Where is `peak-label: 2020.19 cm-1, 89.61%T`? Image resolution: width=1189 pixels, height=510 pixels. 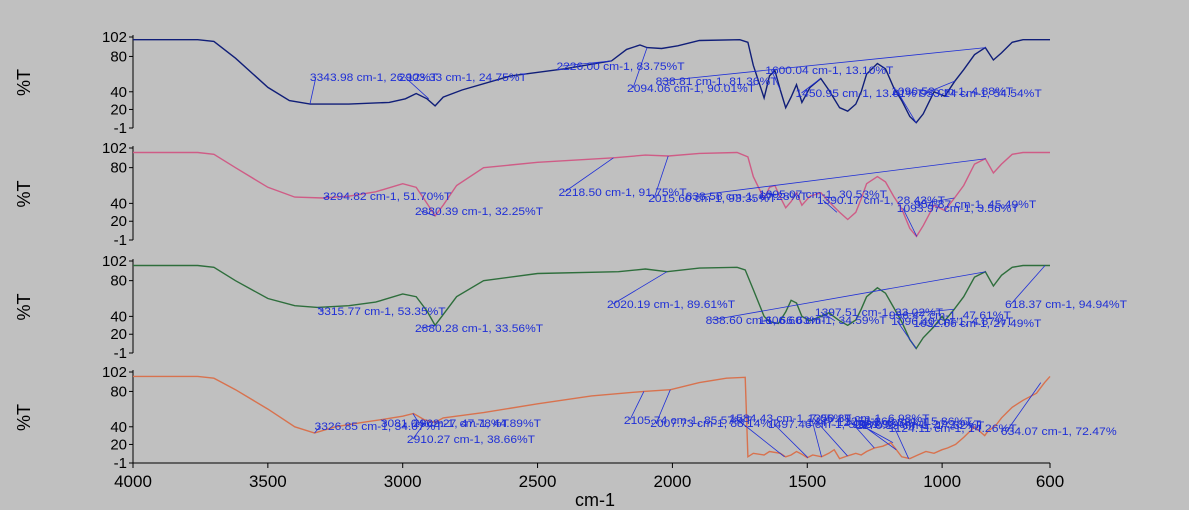 peak-label: 2020.19 cm-1, 89.61%T is located at coordinates (671, 305).